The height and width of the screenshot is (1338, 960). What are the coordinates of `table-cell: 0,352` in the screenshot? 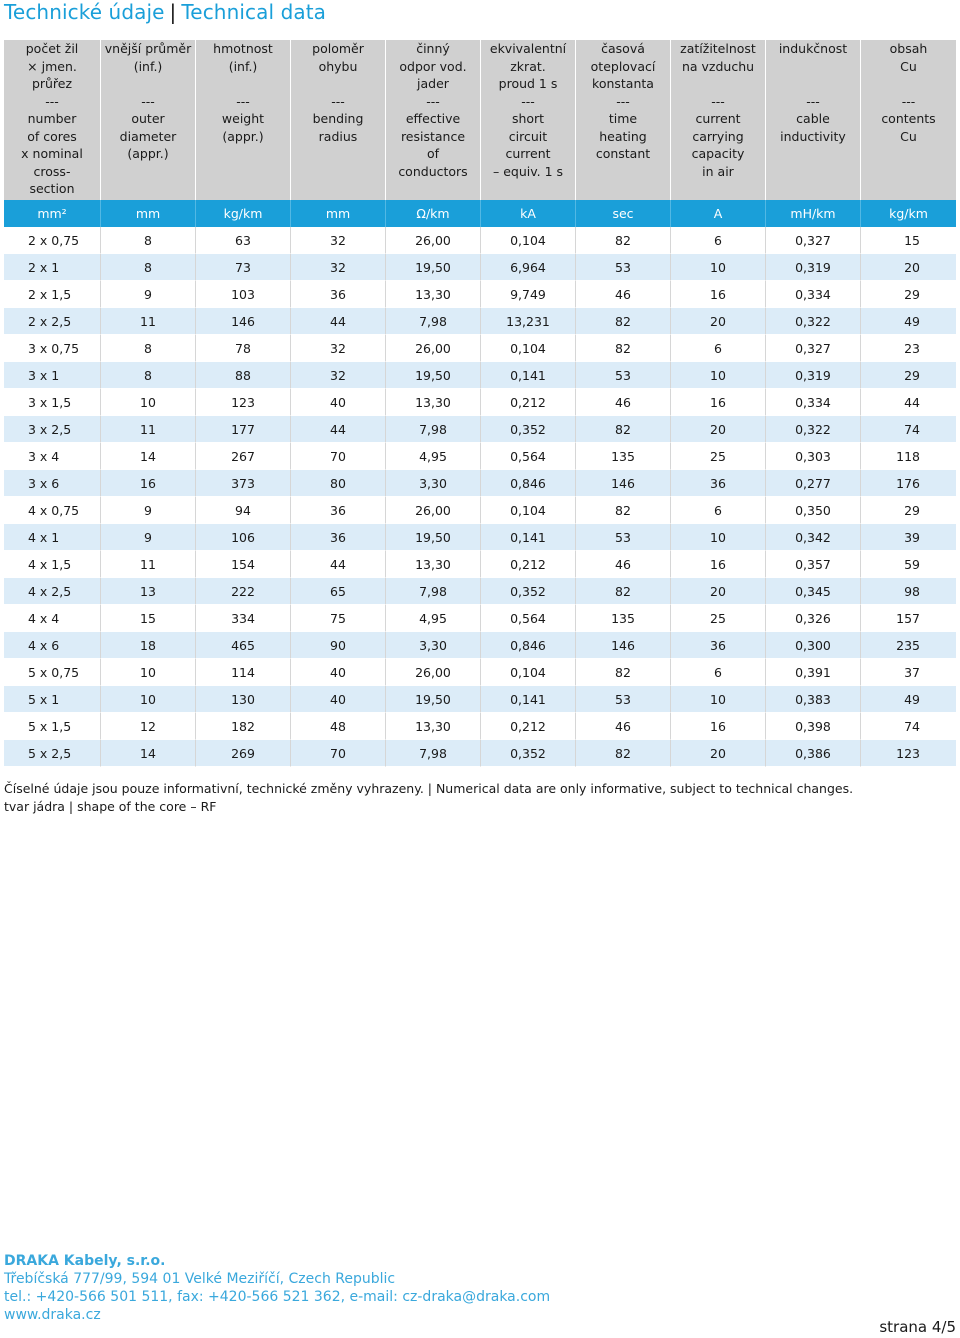 It's located at (528, 753).